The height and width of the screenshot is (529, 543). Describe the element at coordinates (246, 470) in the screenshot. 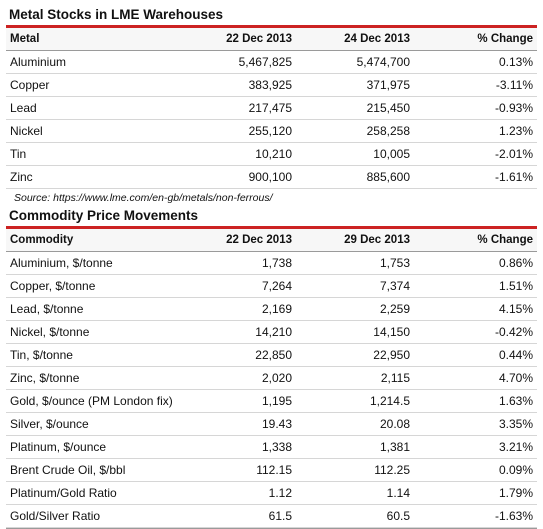

I see `table-cell: 112.15` at that location.